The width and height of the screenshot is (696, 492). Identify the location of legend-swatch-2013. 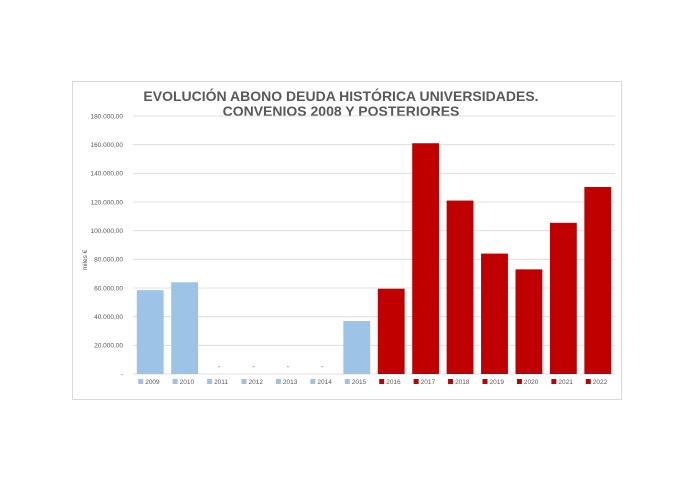
(278, 381).